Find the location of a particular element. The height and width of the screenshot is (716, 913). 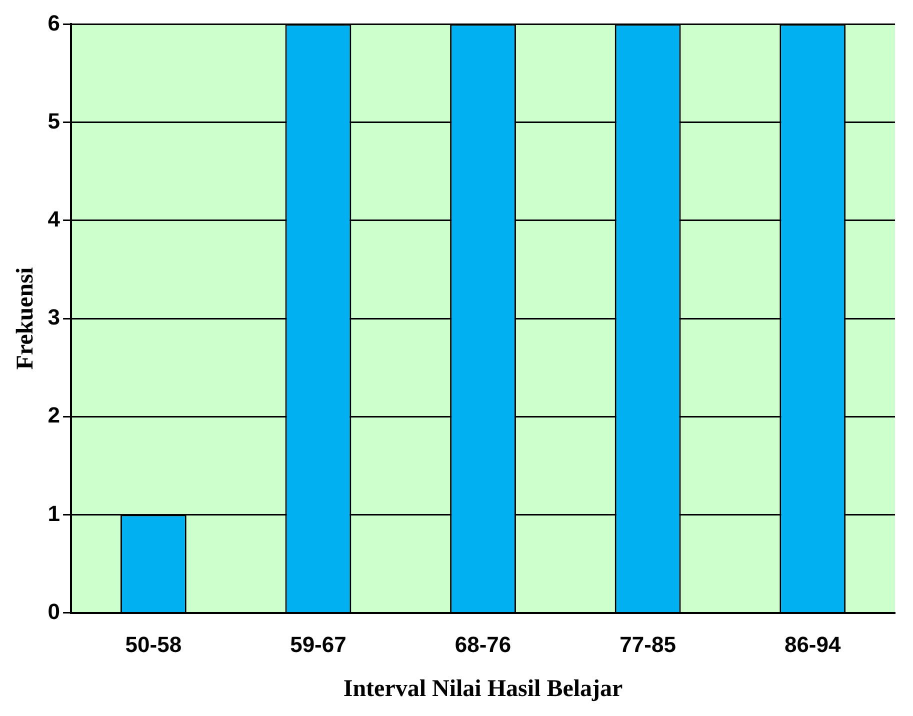

x-tick-label: 50-58 is located at coordinates (153, 645).